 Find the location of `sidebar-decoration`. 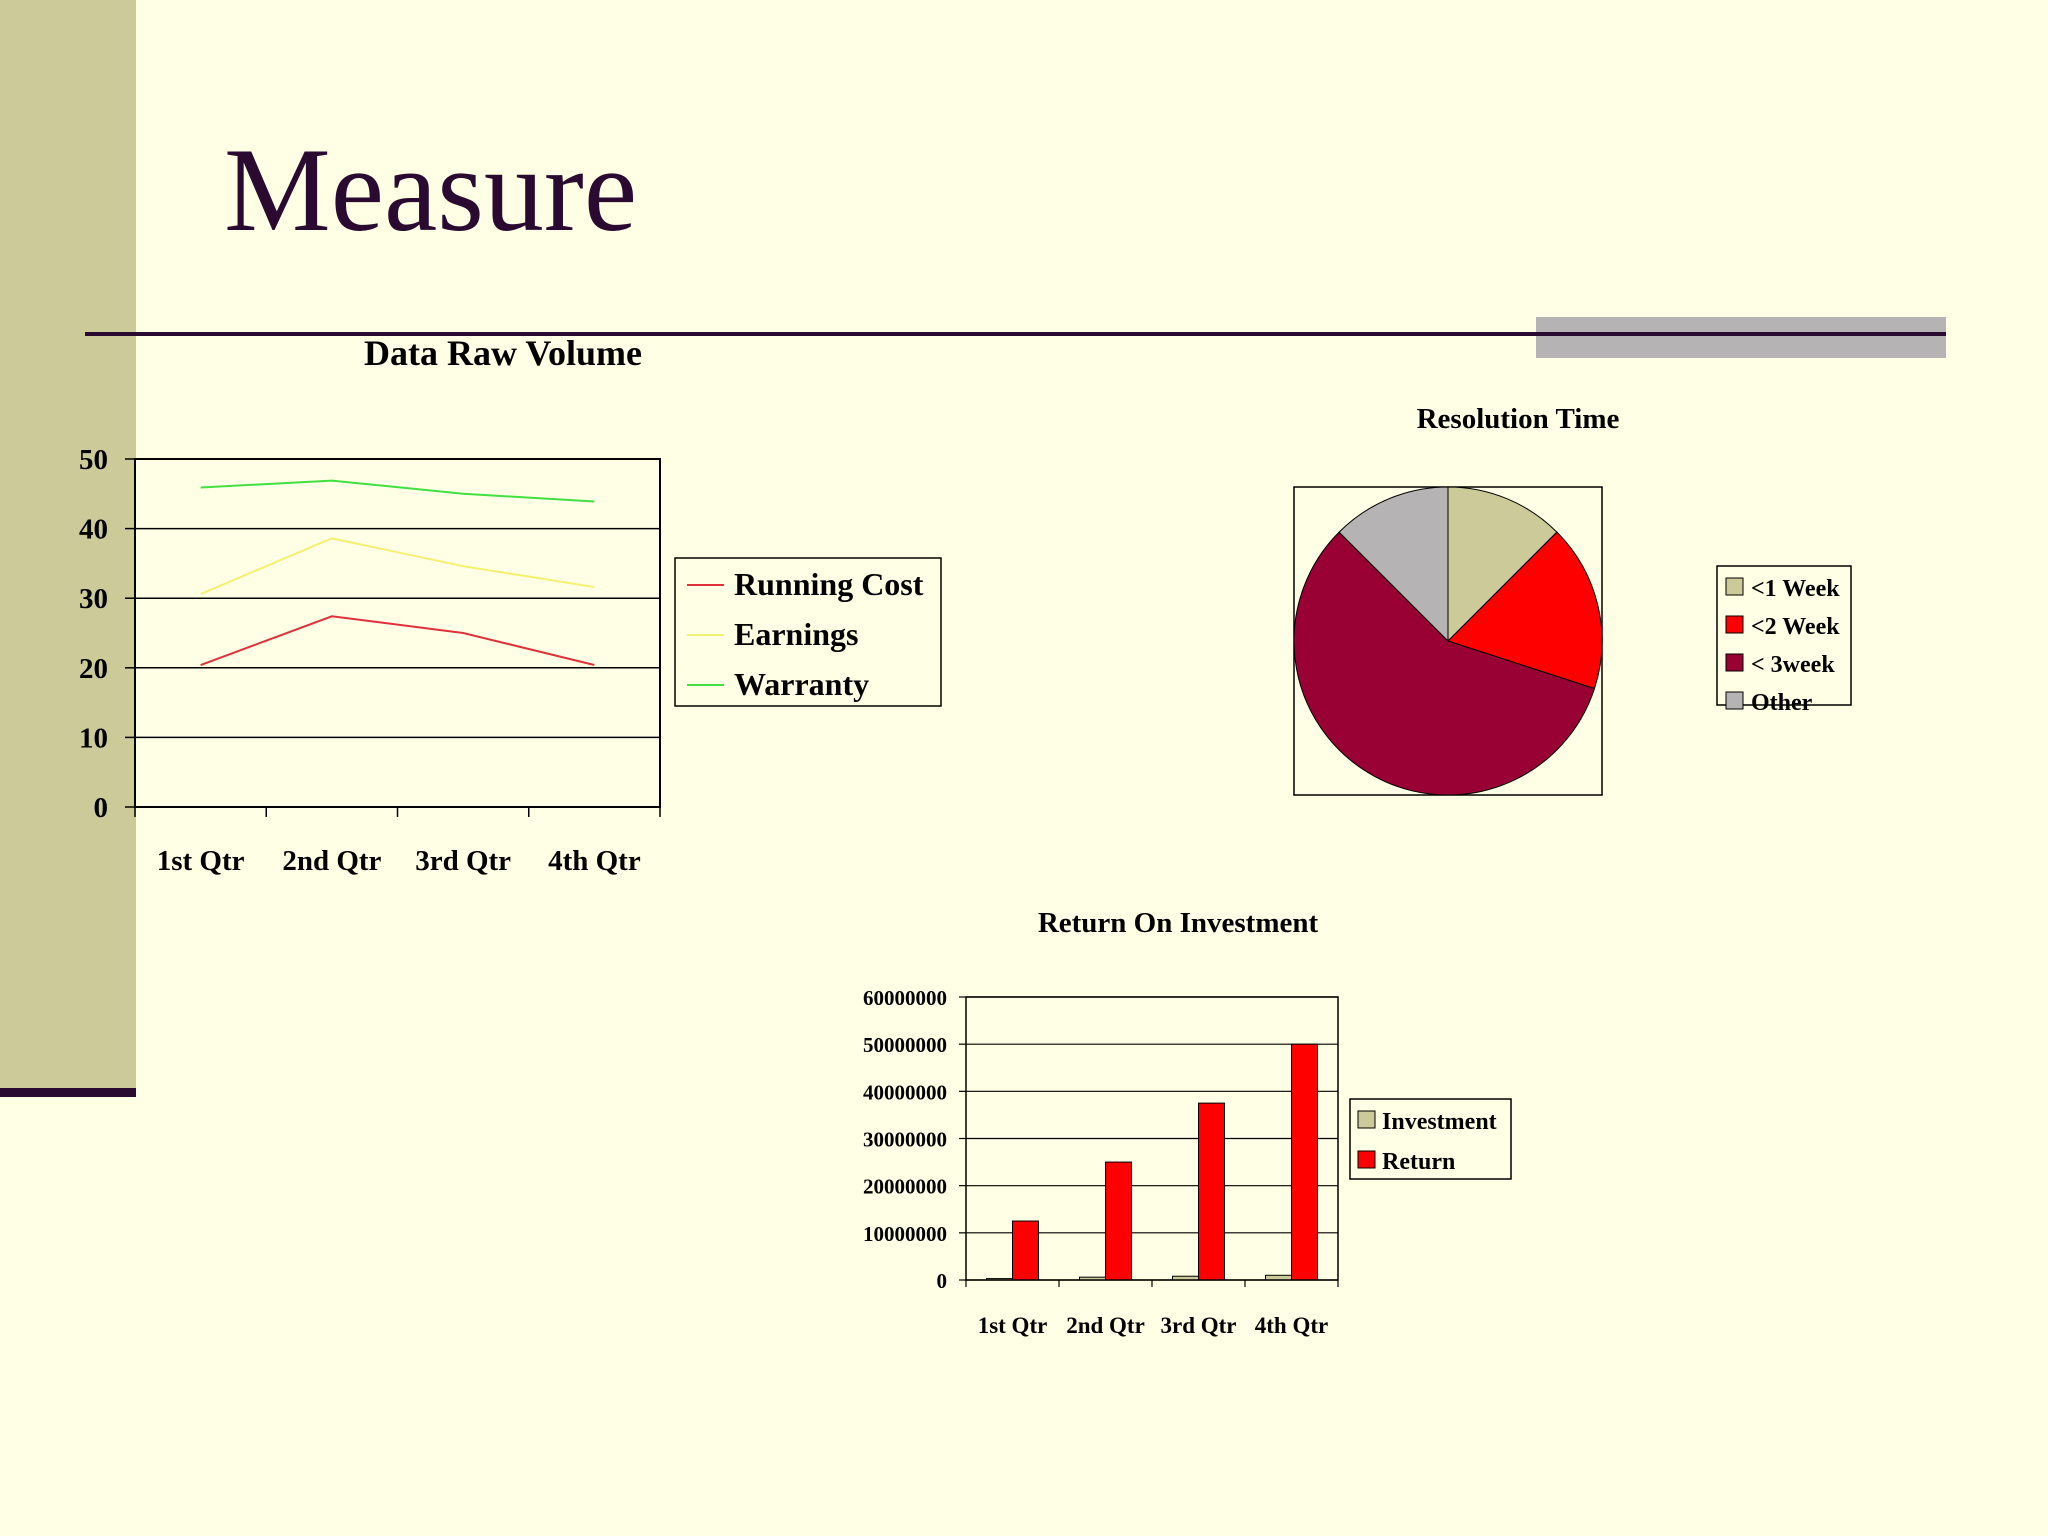

sidebar-decoration is located at coordinates (68, 545).